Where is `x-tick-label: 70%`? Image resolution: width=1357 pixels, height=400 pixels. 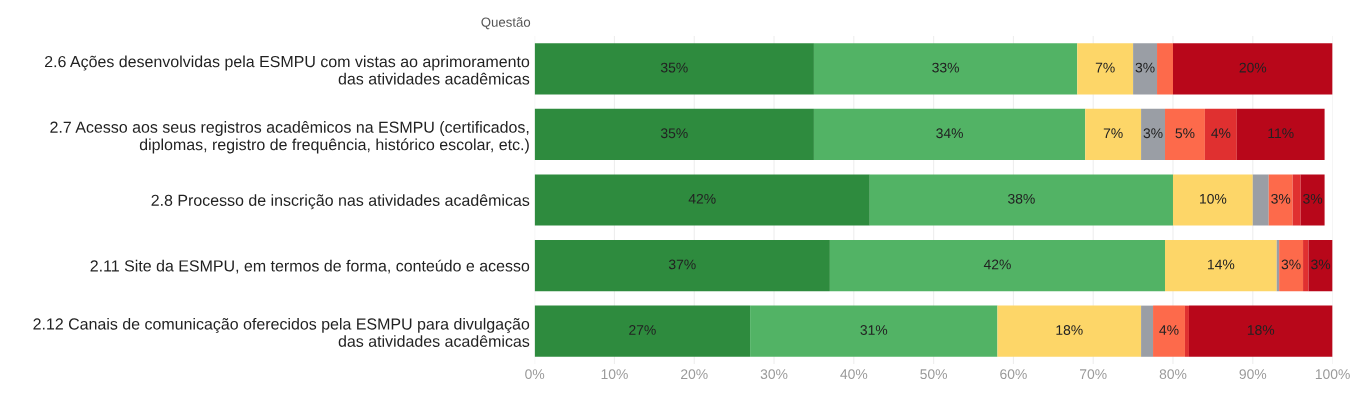
x-tick-label: 70% is located at coordinates (1093, 374).